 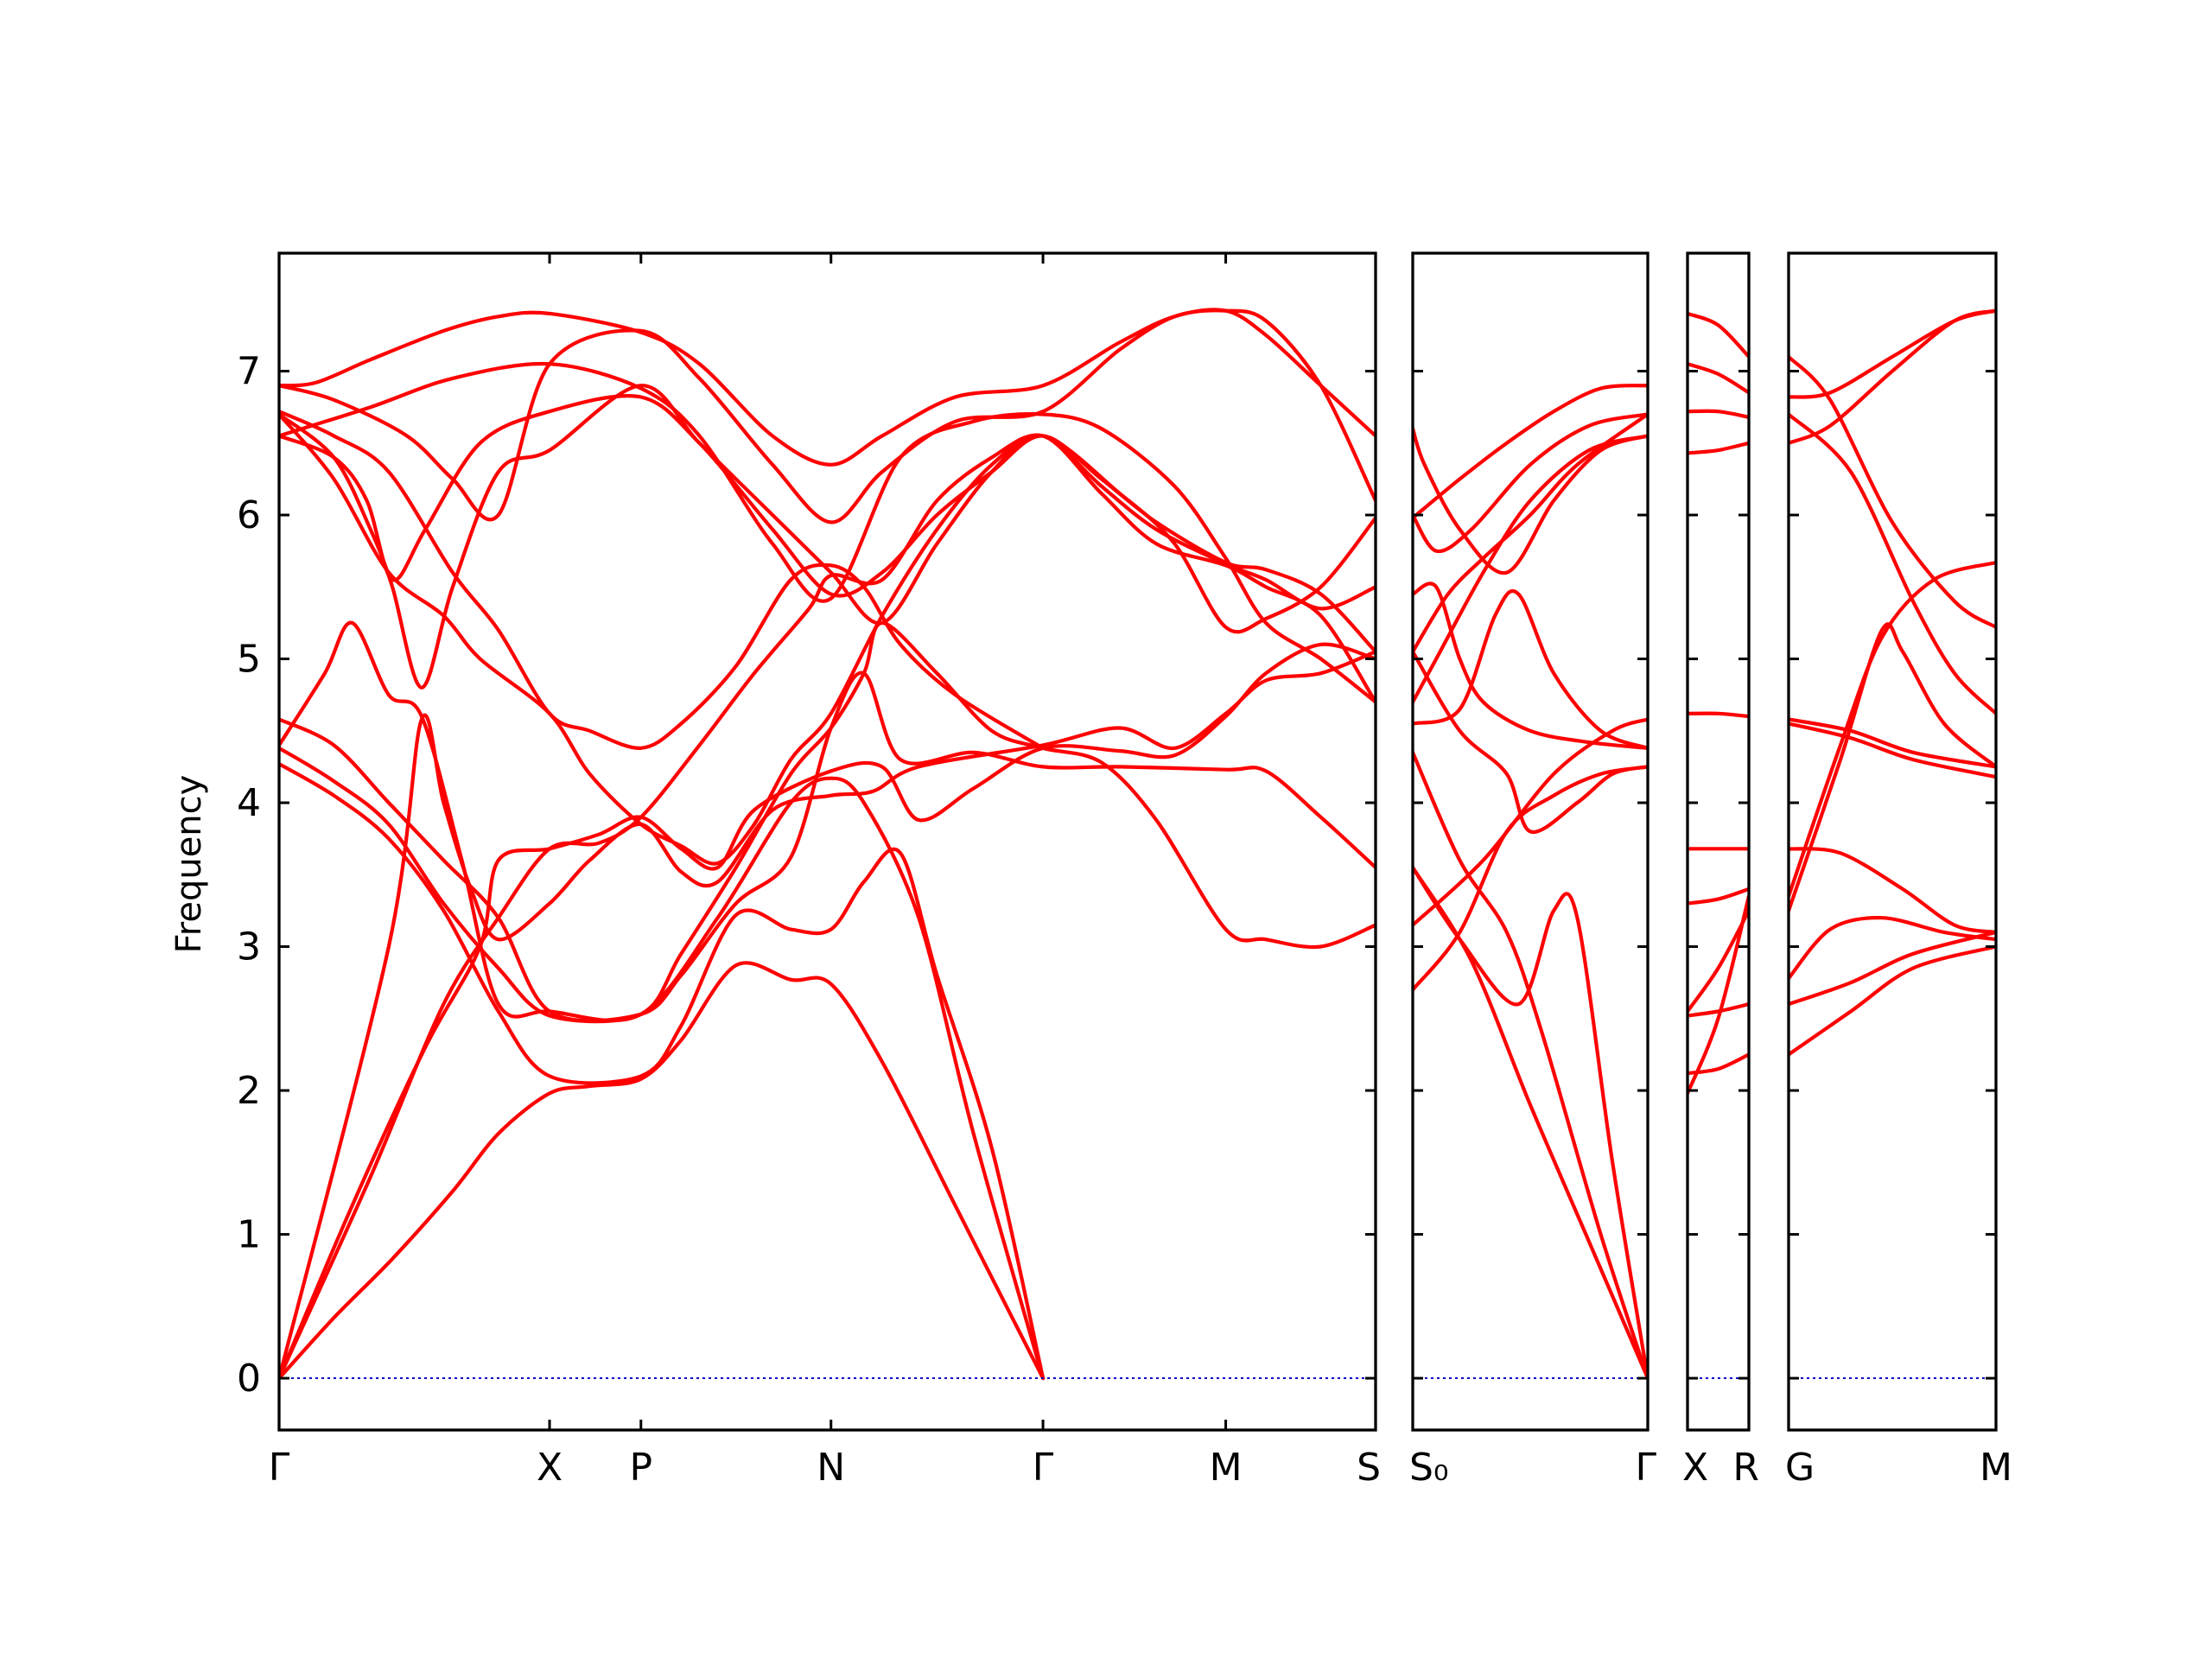 What do you see at coordinates (249, 1379) in the screenshot?
I see `y-tick-label: 0` at bounding box center [249, 1379].